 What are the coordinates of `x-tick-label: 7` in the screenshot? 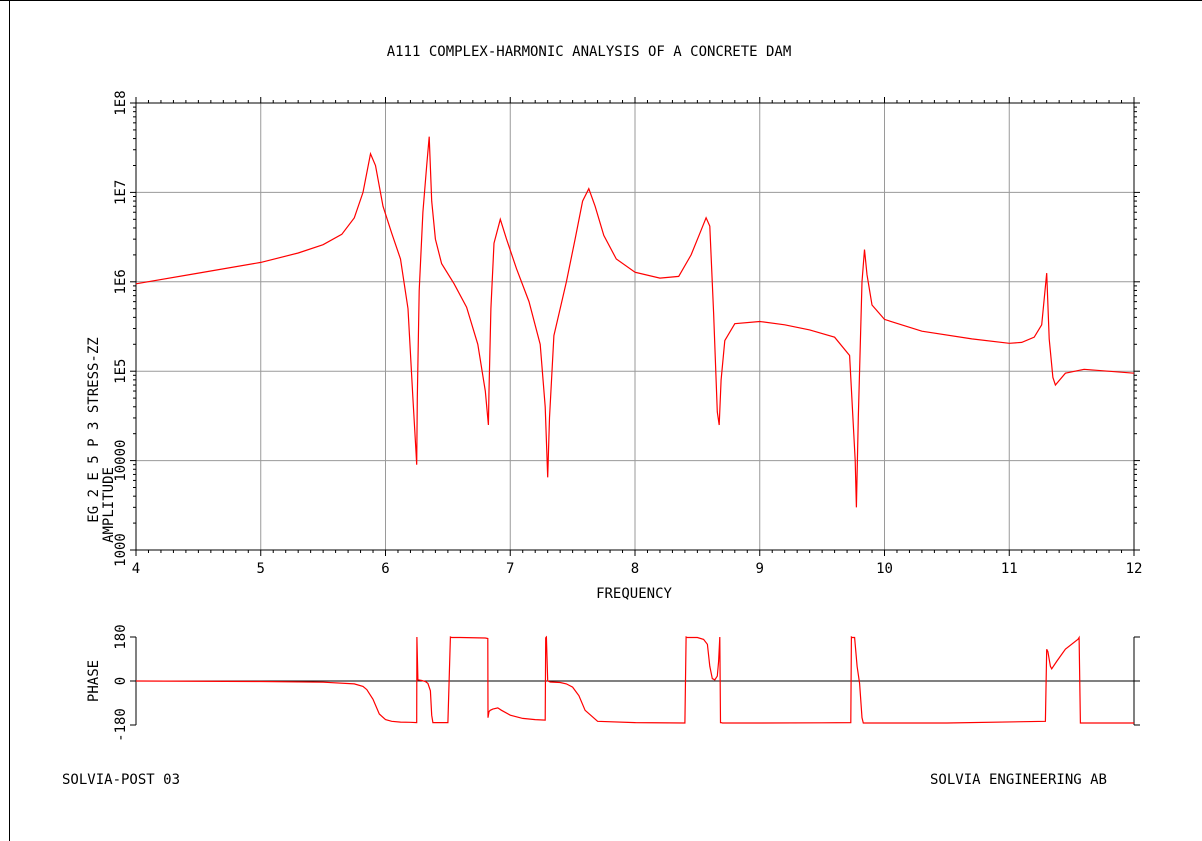 It's located at (510, 569).